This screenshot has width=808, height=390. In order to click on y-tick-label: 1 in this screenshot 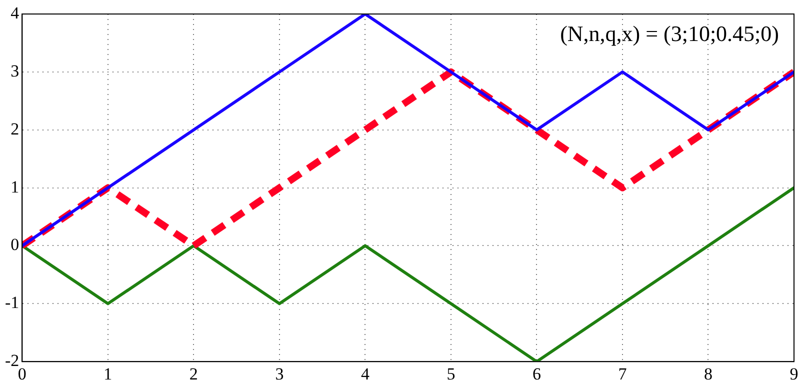, I will do `click(15, 186)`.